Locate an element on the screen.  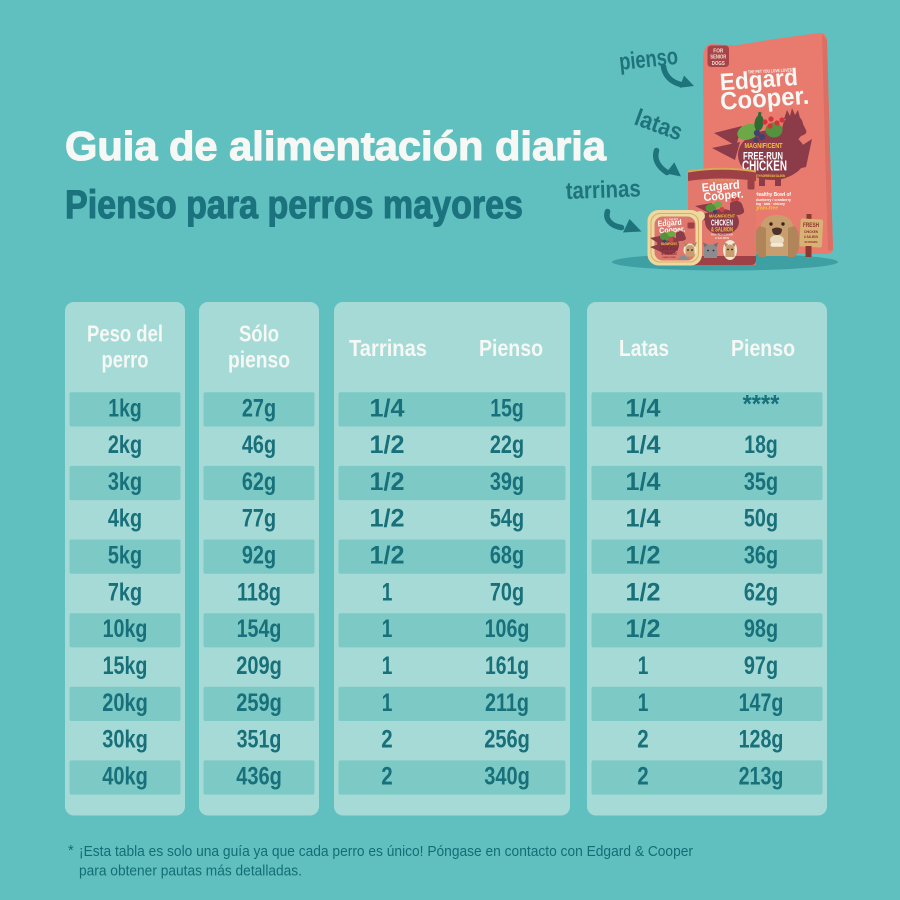
svg-text: 1kg is located at coordinates (124, 408).